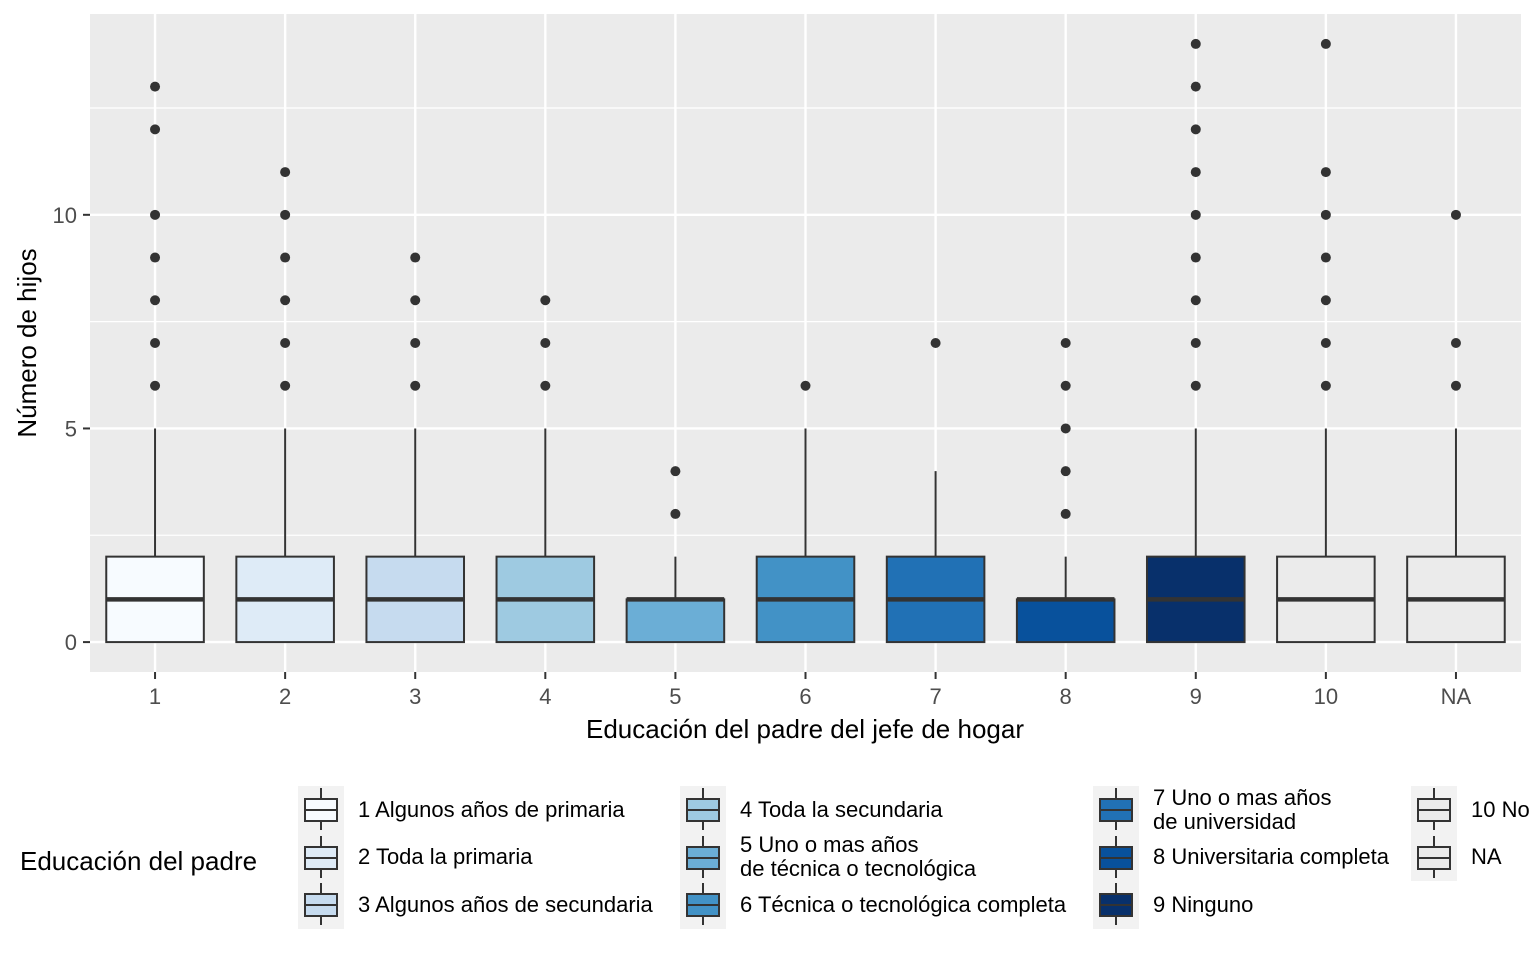 This screenshot has height=960, width=1536. Describe the element at coordinates (491, 809) in the screenshot. I see `legend-label: 1 Algunos años de primaria` at that location.